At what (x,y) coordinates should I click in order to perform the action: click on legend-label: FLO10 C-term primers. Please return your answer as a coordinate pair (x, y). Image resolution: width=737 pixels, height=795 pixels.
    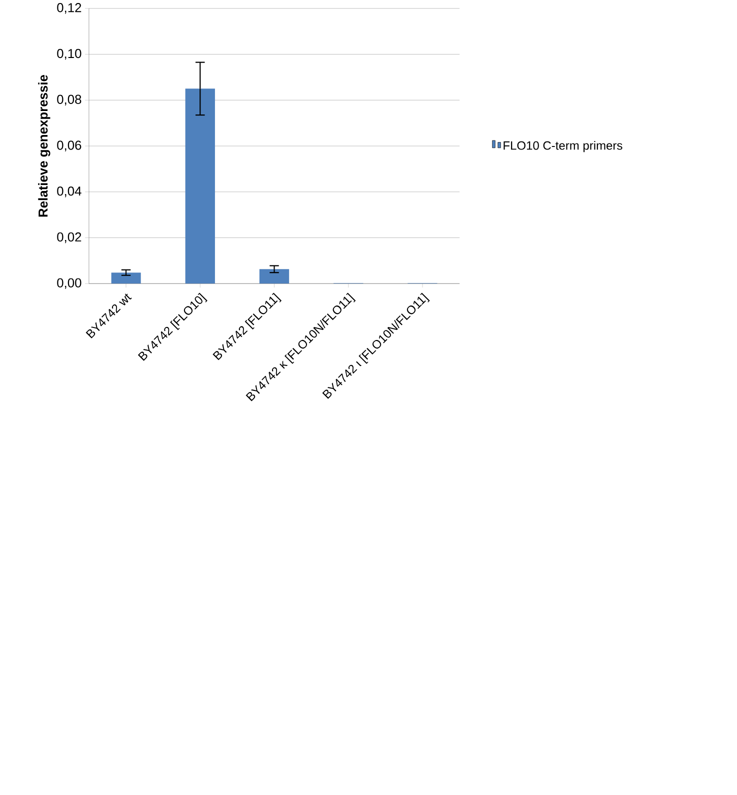
    Looking at the image, I should click on (563, 146).